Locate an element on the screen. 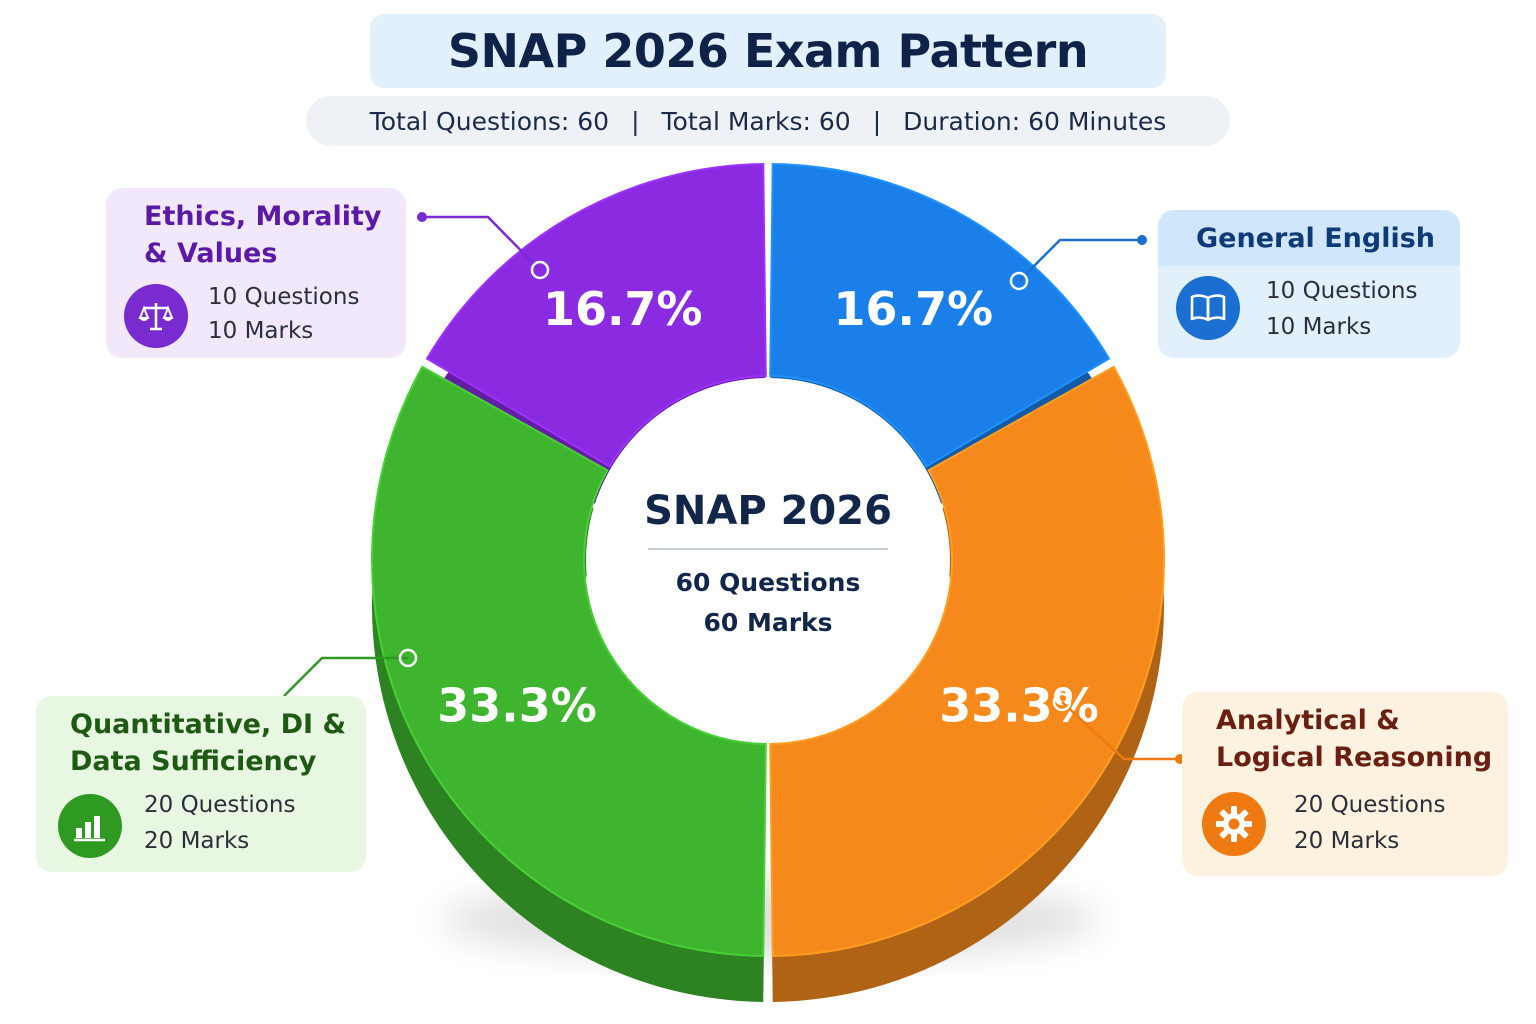  english-label: General English is located at coordinates (1315, 238).